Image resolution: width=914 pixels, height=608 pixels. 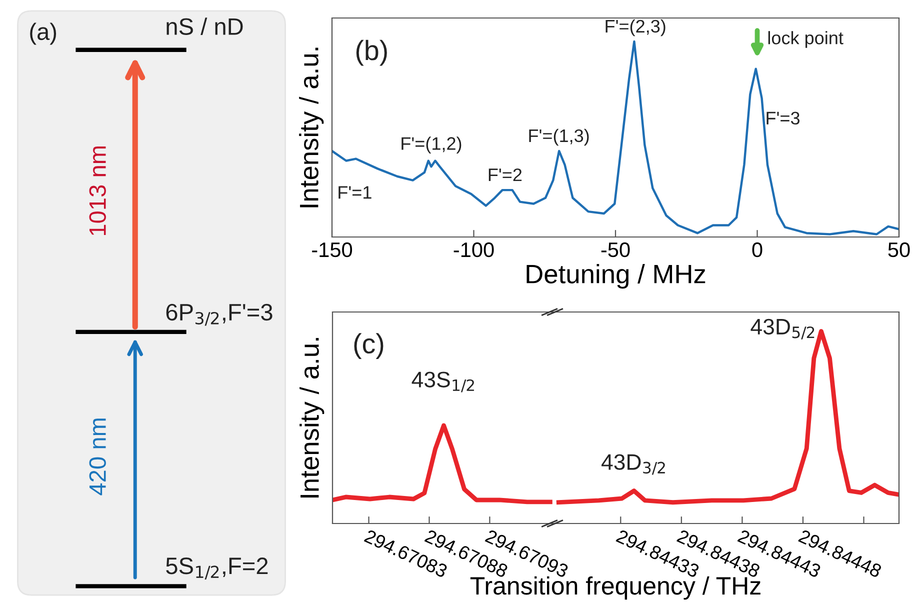 What do you see at coordinates (615, 588) in the screenshot?
I see `x-axis-title: Transition frequency / THz` at bounding box center [615, 588].